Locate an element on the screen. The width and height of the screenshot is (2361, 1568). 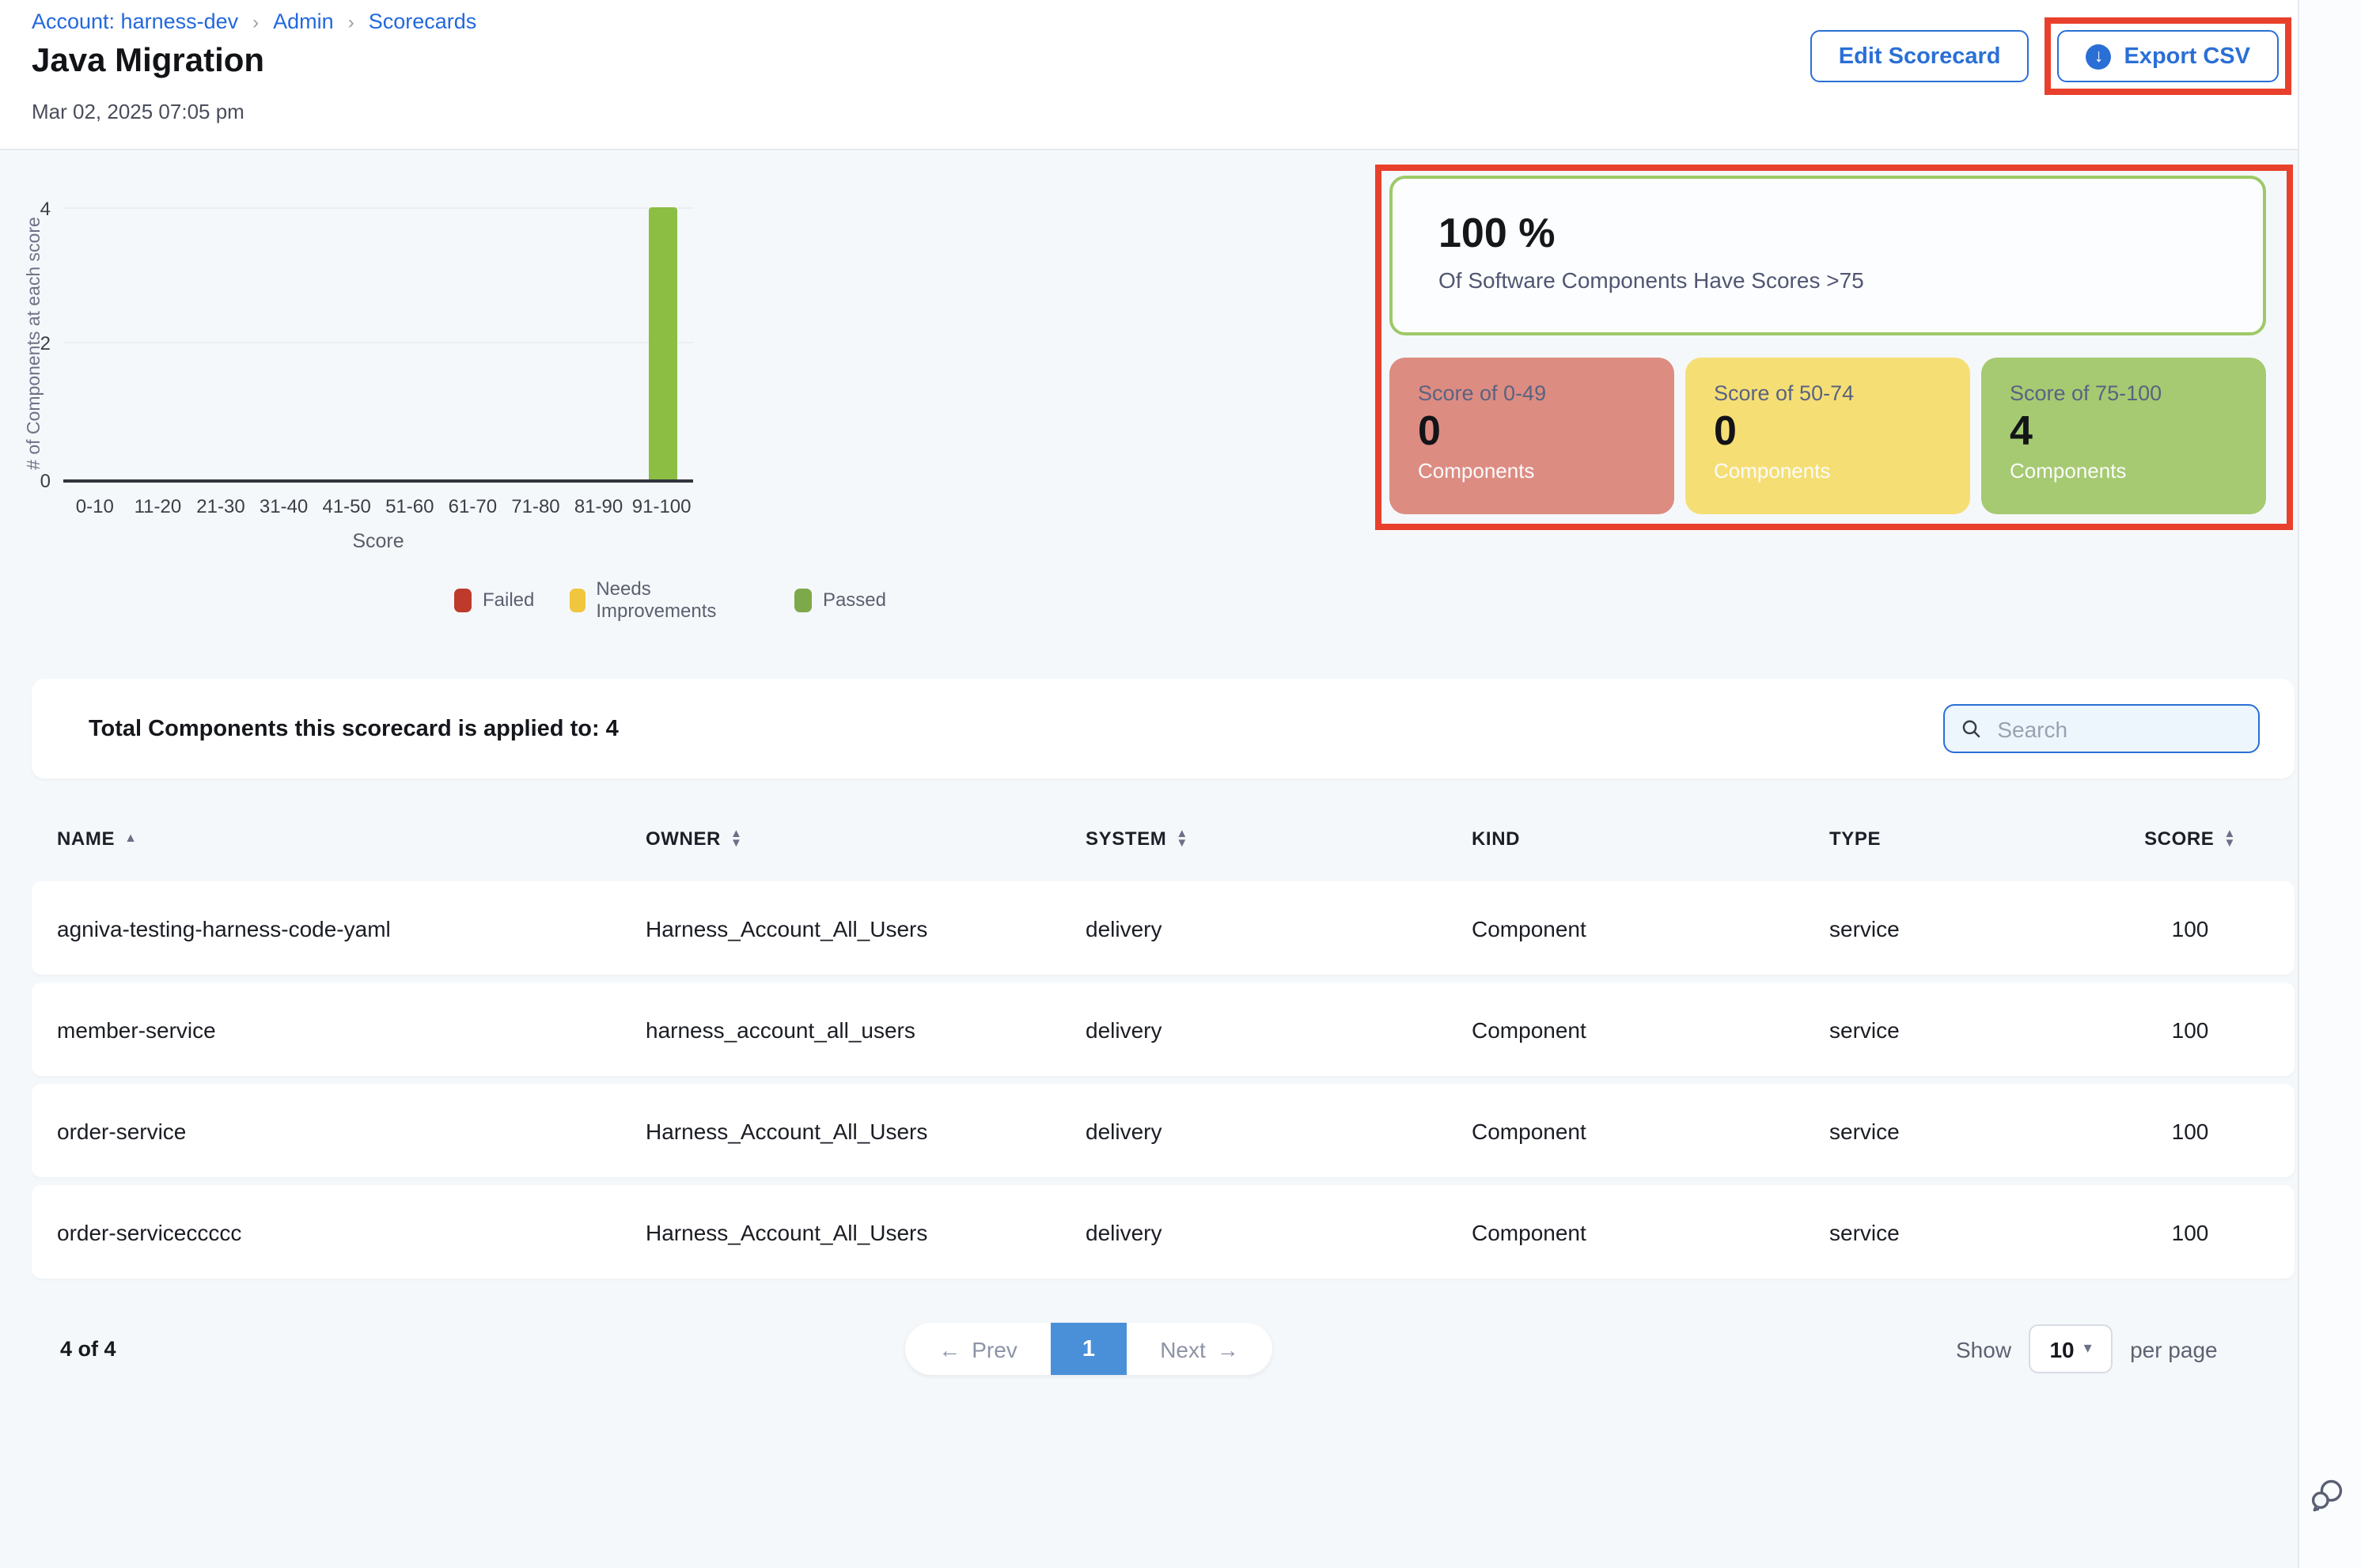
next-page-button: Next is located at coordinates (1199, 1349).